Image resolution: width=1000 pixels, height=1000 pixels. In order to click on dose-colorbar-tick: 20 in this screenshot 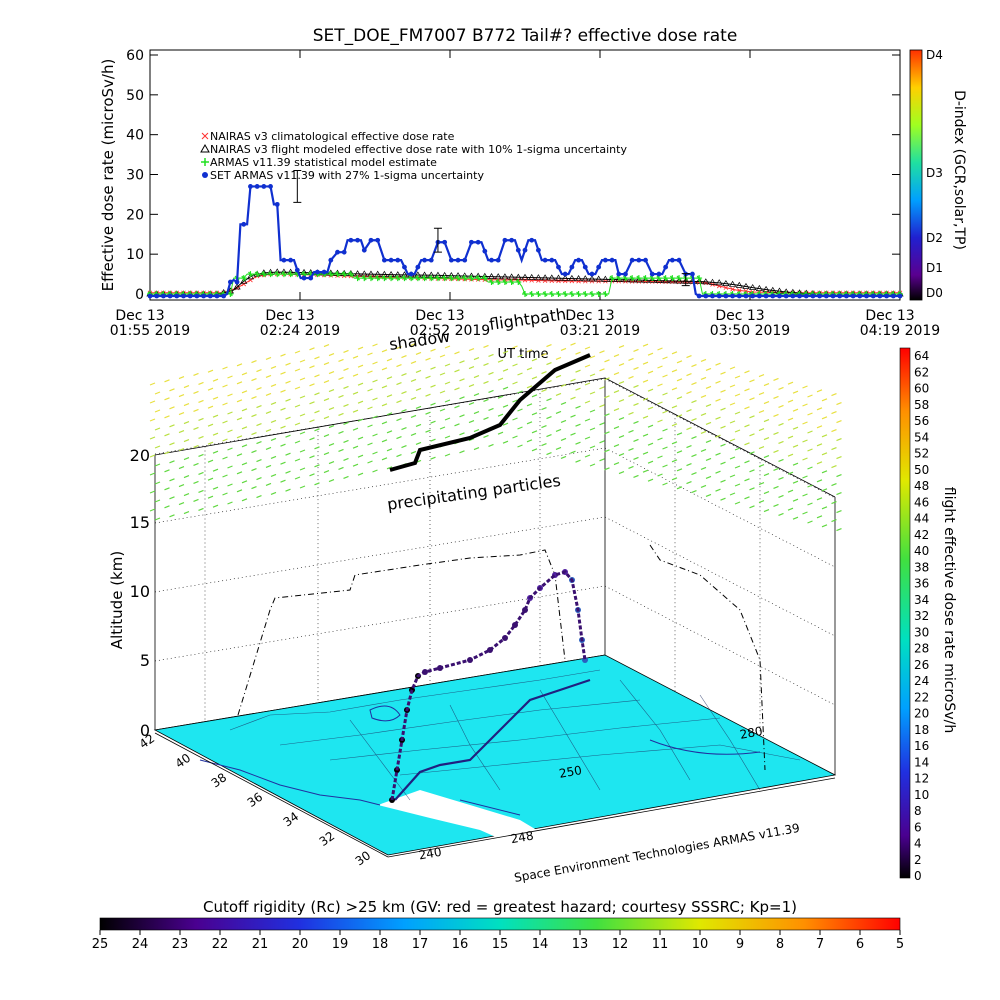, I will do `click(921, 714)`.